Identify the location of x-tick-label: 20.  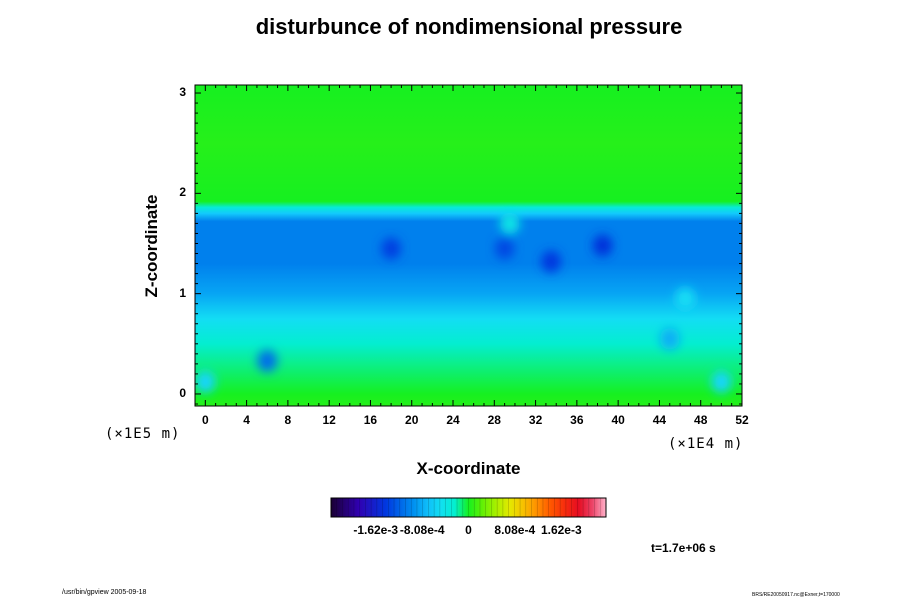
(412, 420).